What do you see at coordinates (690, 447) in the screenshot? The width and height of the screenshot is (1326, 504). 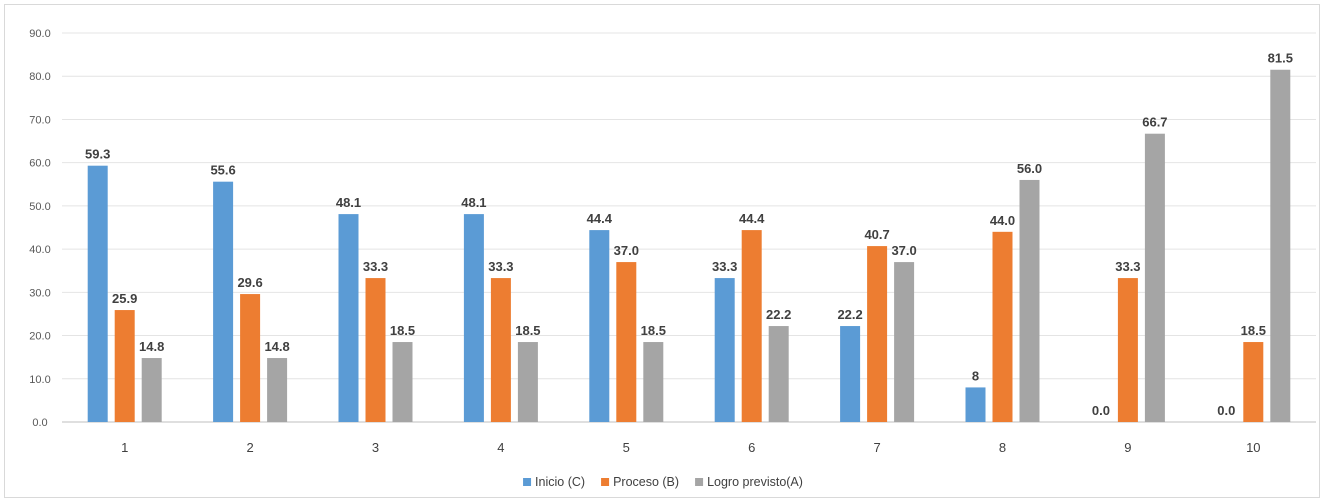 I see `x-axis: 1 2 3 4 5 6 7 8 9 10` at bounding box center [690, 447].